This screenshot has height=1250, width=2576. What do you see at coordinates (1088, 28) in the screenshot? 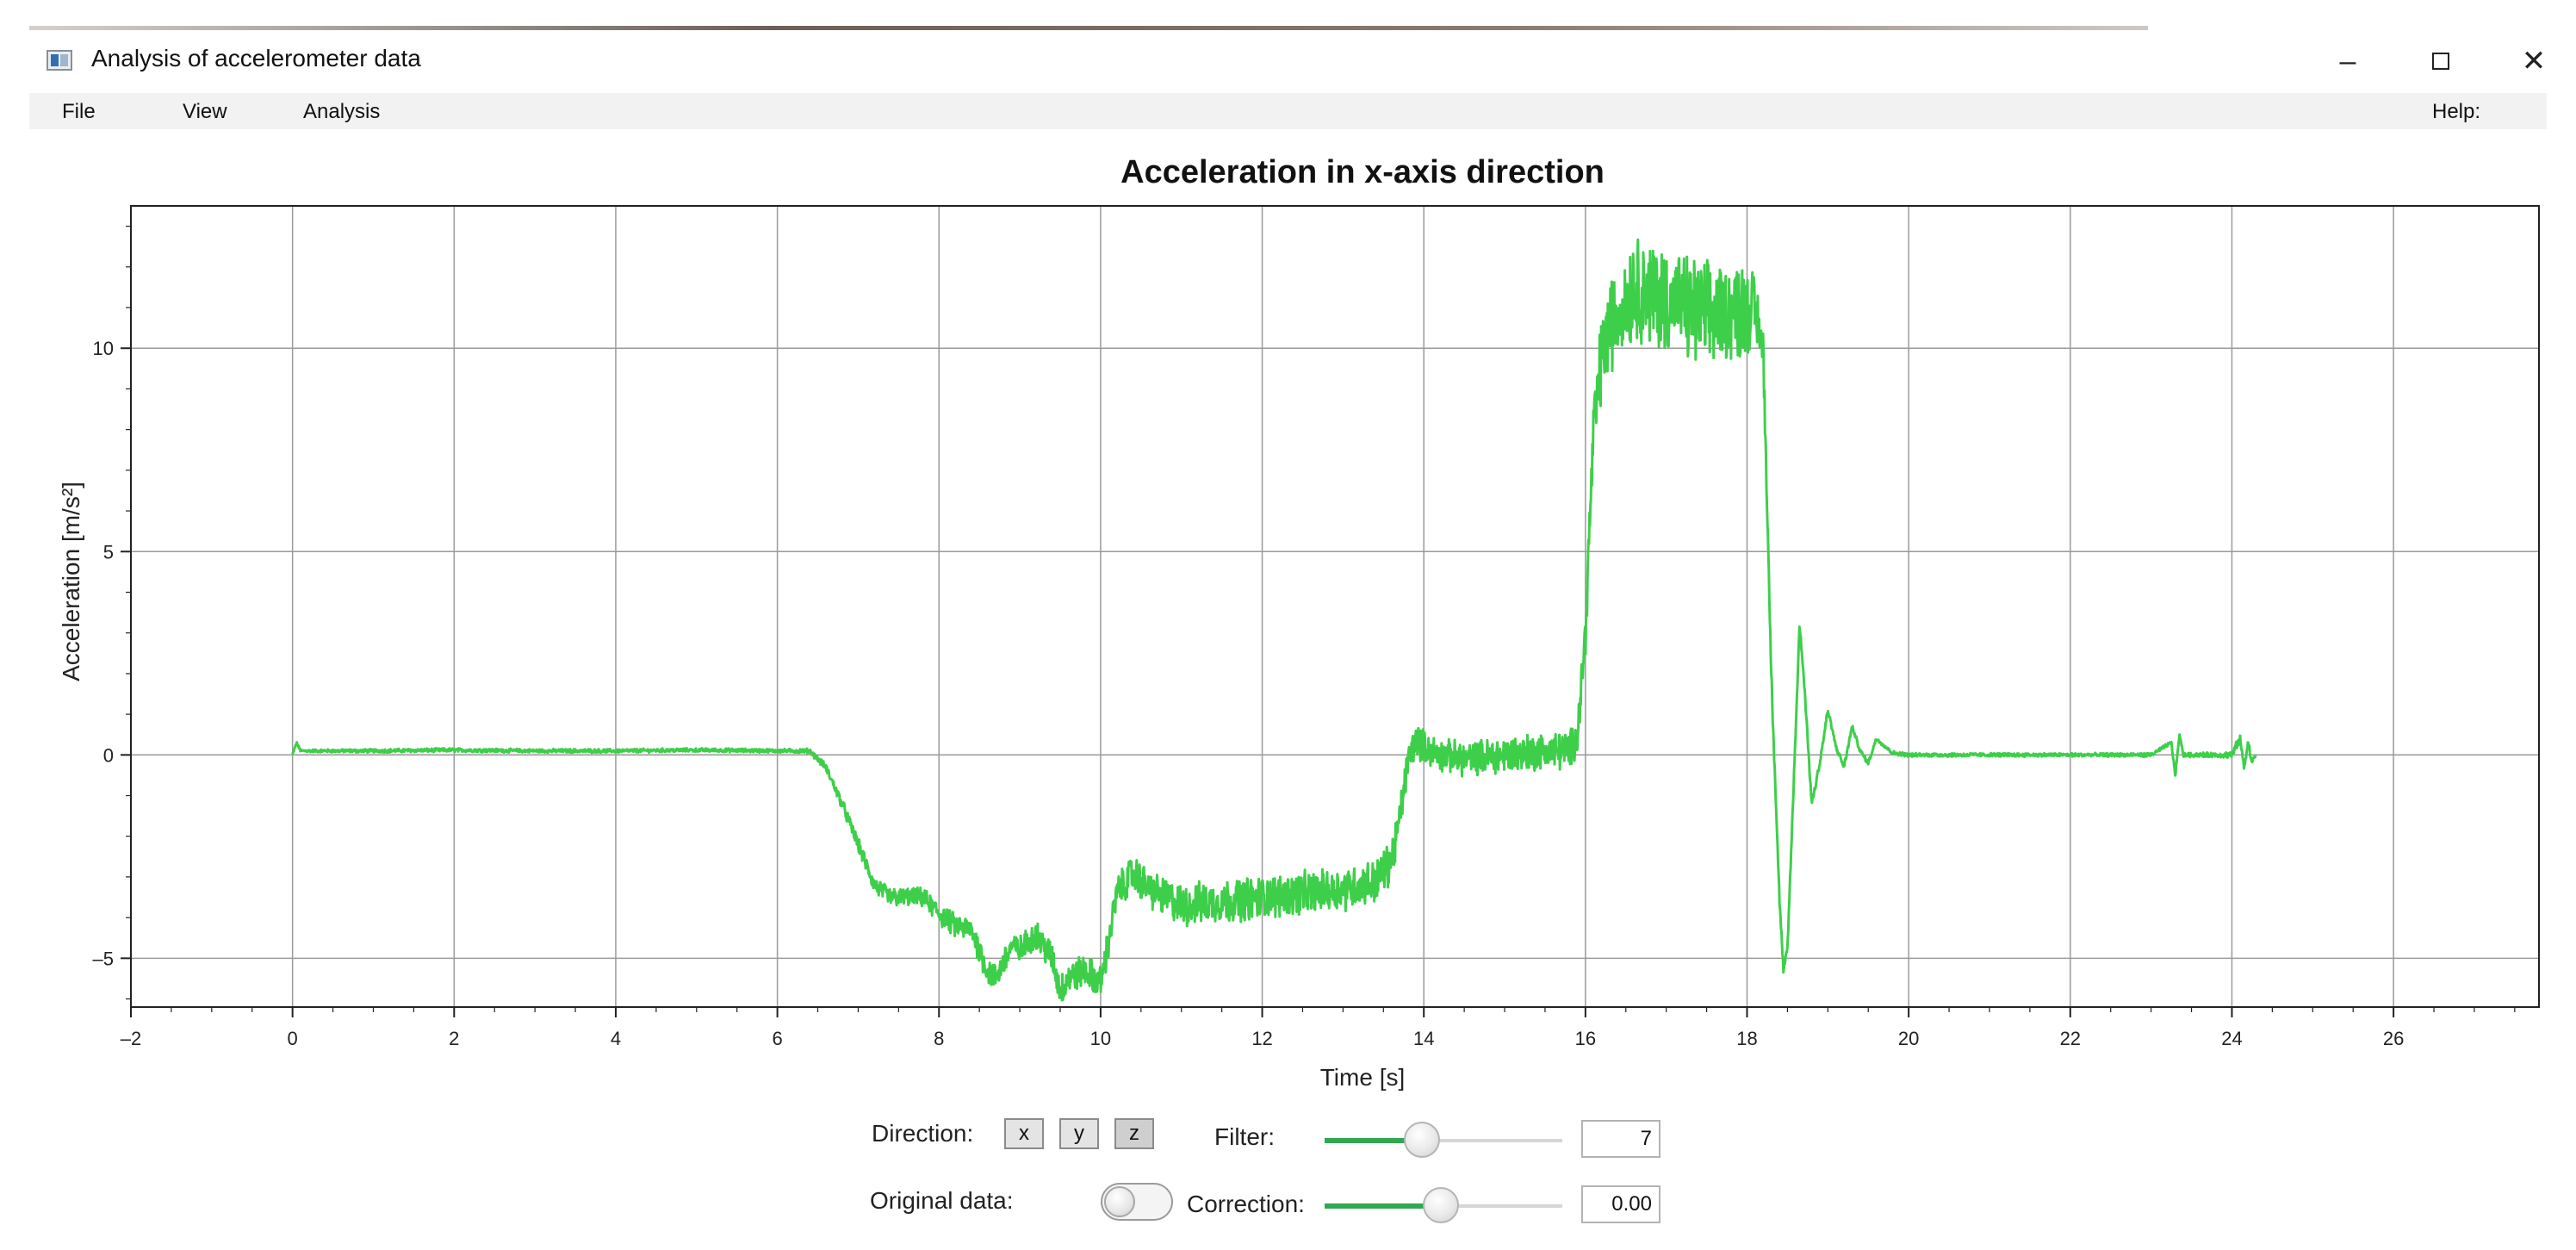
I see `window-top-border` at bounding box center [1088, 28].